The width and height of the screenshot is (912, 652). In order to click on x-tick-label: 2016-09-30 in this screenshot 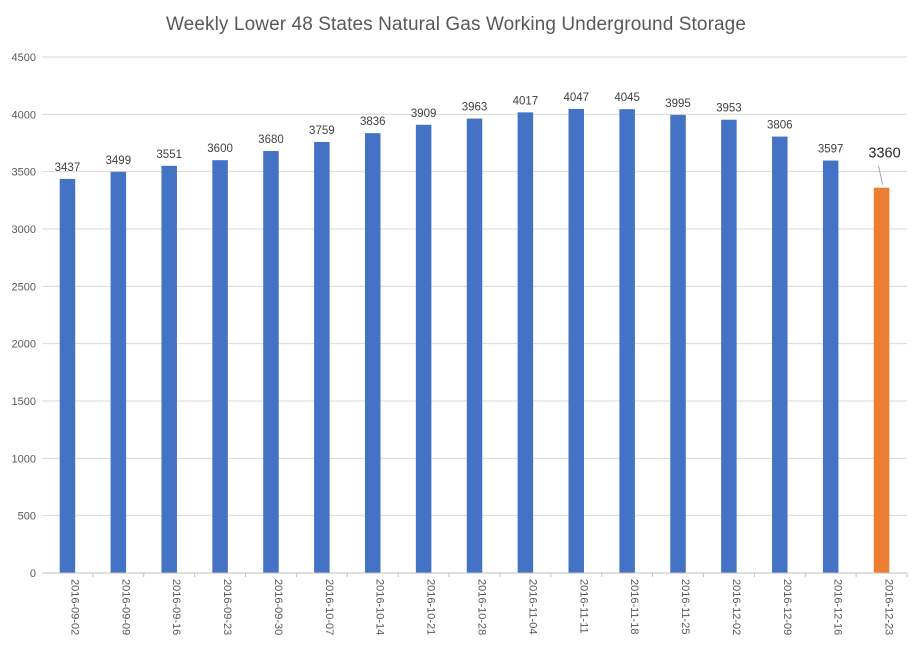, I will do `click(278, 607)`.